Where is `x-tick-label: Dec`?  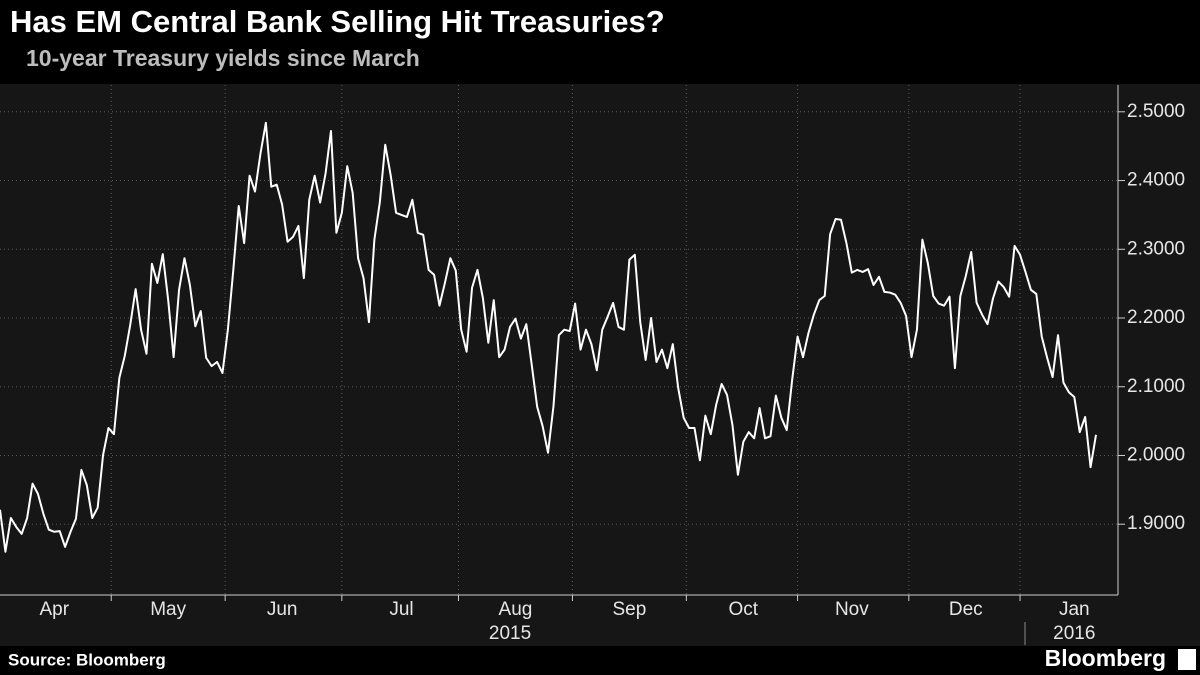
x-tick-label: Dec is located at coordinates (966, 609).